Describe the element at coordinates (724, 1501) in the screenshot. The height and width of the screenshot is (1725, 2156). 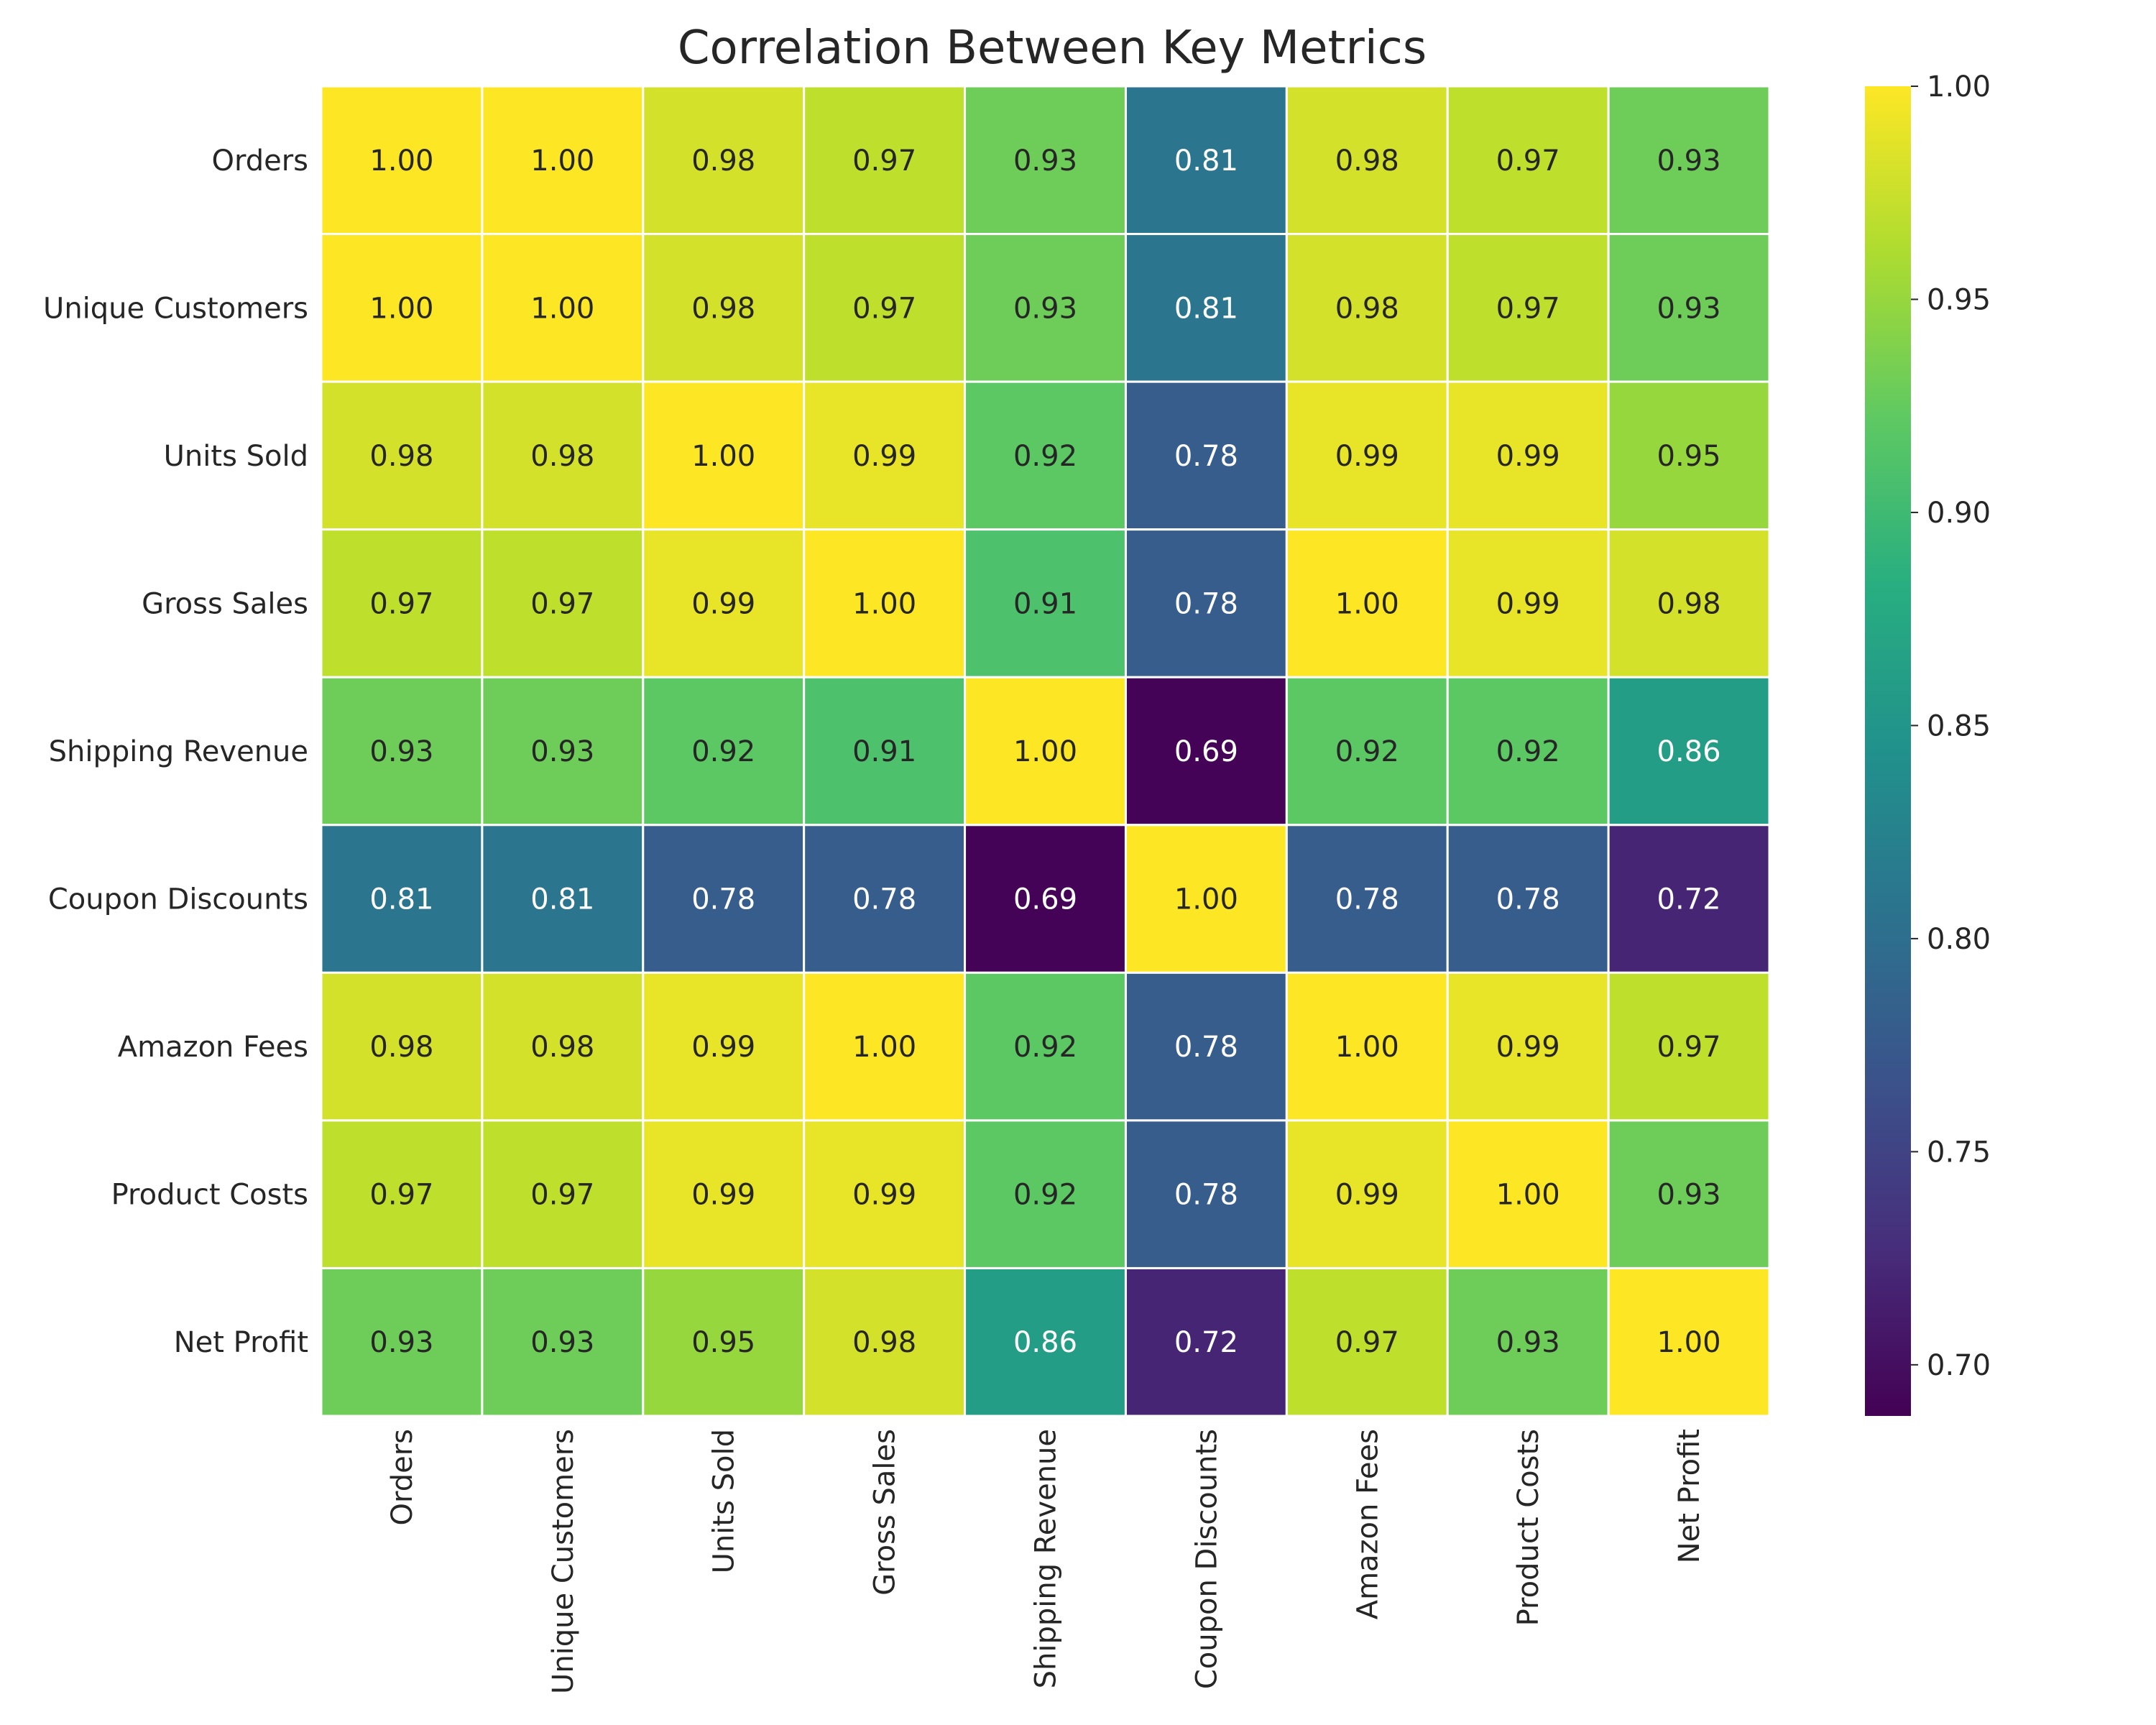
I see `x-tick-label: Units Sold` at that location.